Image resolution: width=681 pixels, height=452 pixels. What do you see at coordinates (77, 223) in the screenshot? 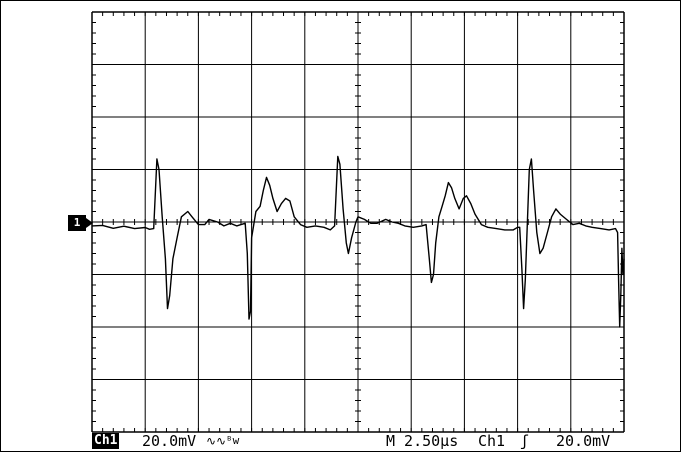
I see `channel-1-ground-marker: 1` at bounding box center [77, 223].